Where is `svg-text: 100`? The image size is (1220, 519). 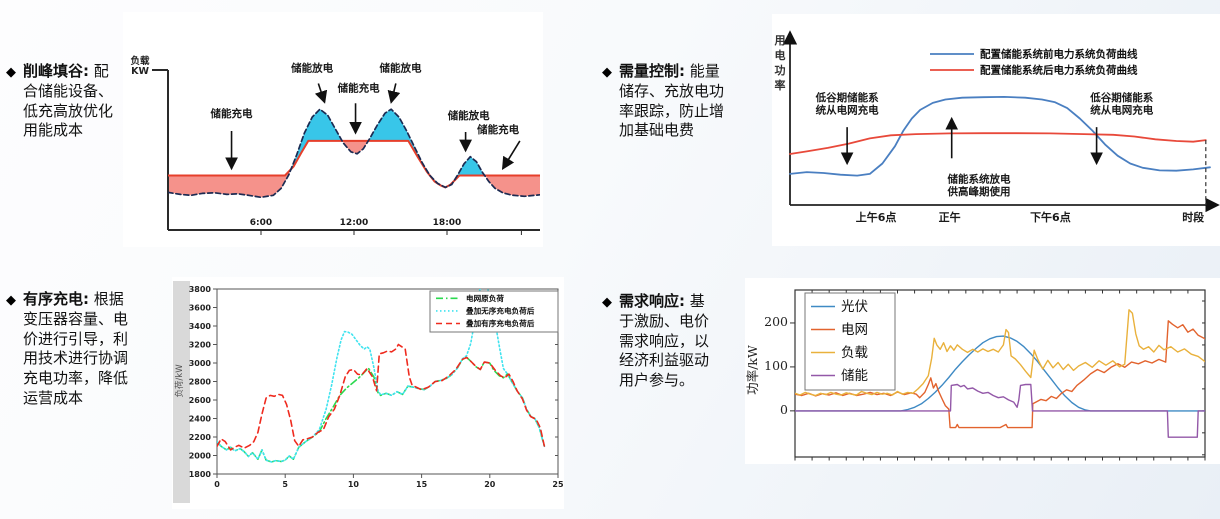 svg-text: 100 is located at coordinates (776, 365).